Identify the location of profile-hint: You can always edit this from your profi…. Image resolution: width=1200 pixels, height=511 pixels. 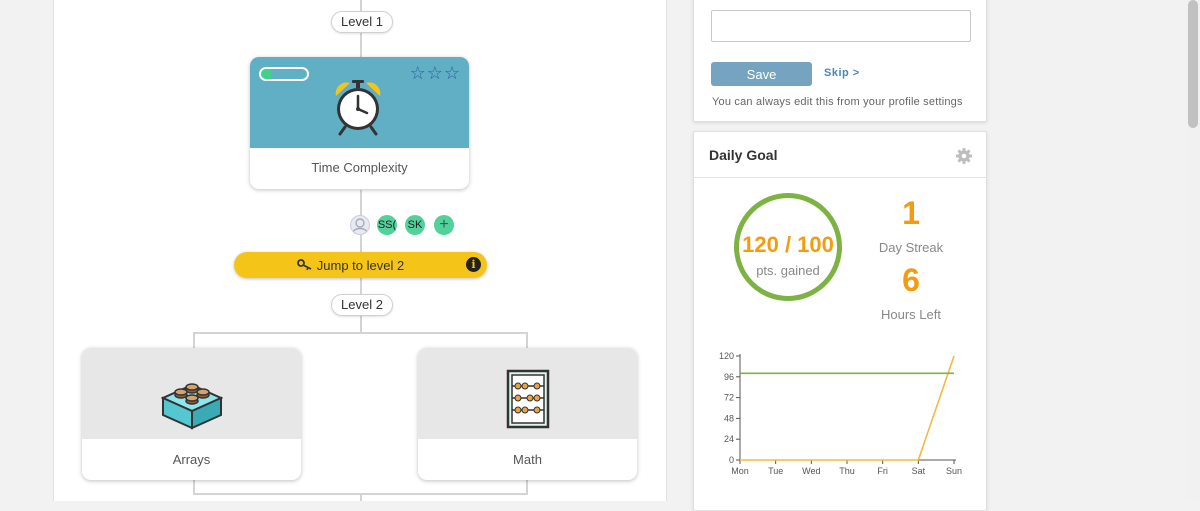
(837, 102).